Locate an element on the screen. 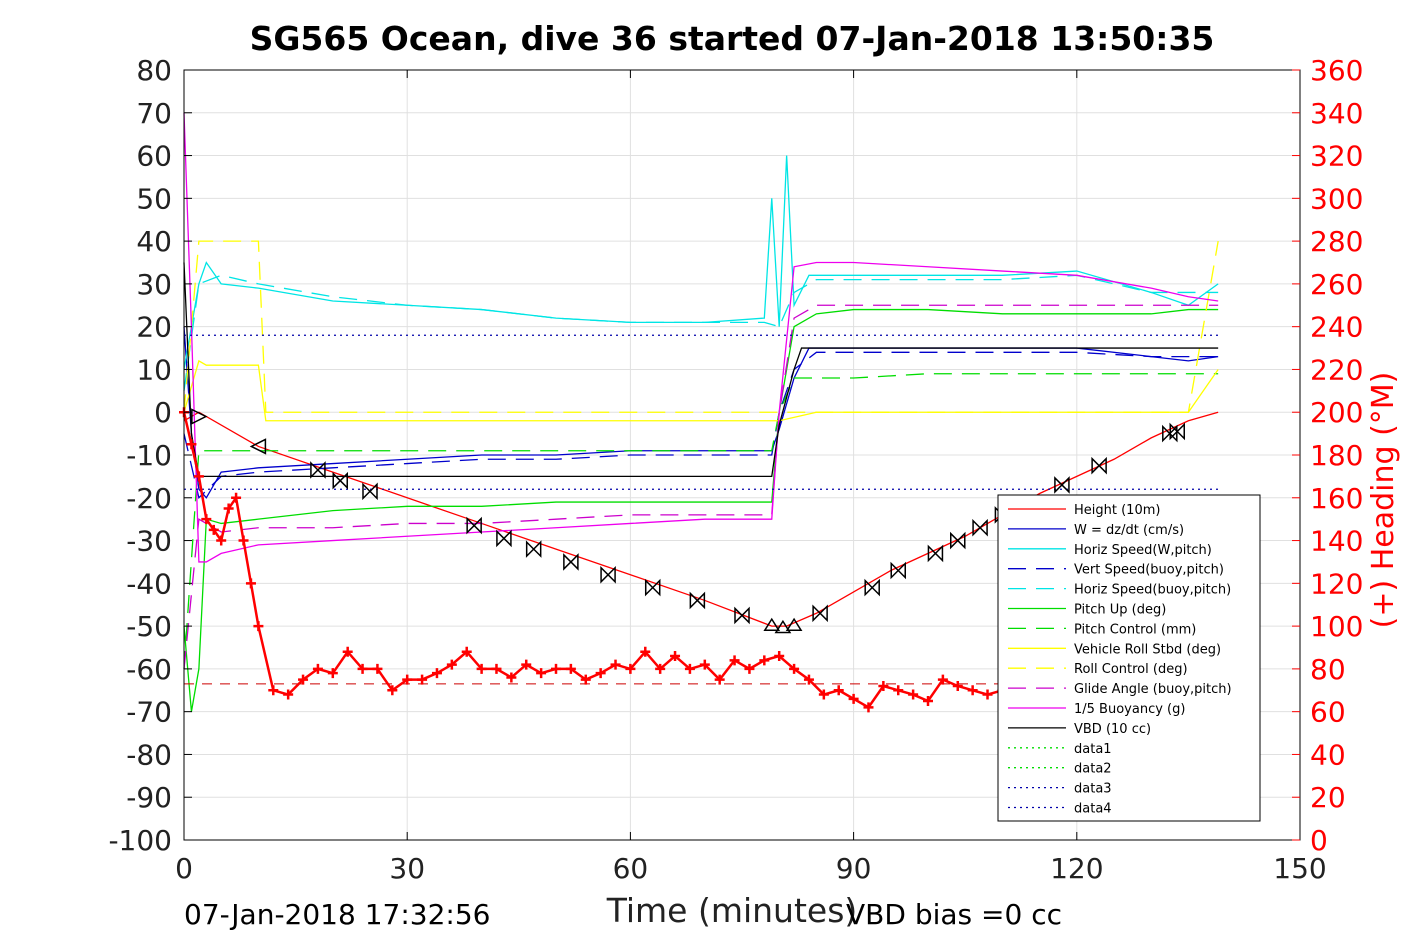 This screenshot has height=945, width=1417. y2-tick-label: 160 is located at coordinates (1336, 498).